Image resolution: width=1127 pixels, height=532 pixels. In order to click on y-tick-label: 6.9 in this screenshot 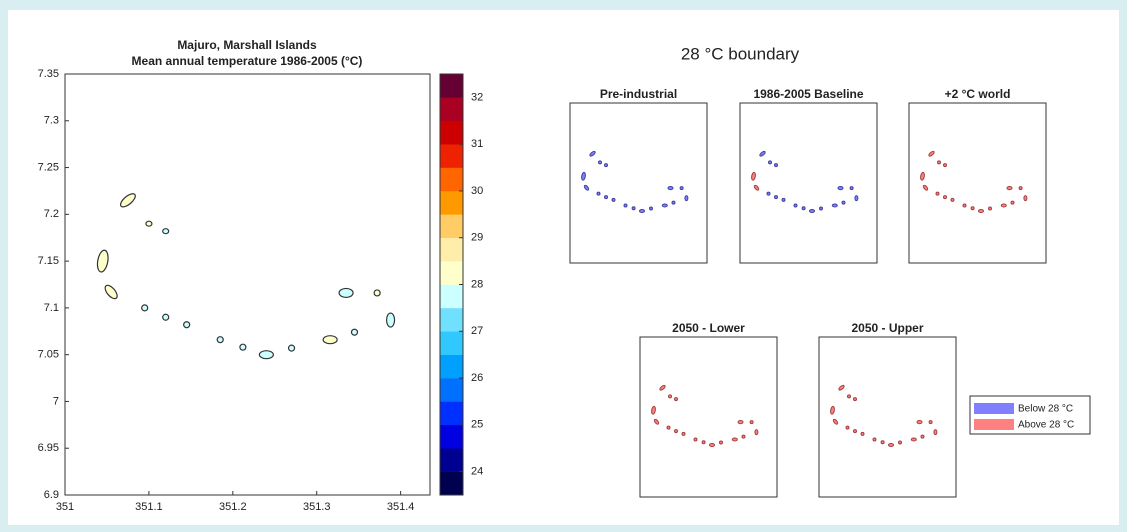, I will do `click(51, 495)`.